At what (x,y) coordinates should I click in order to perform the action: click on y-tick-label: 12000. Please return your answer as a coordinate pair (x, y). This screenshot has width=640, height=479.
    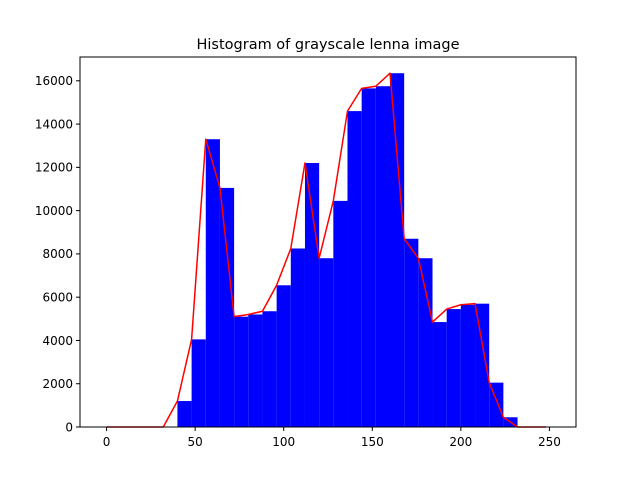
    Looking at the image, I should click on (54, 168).